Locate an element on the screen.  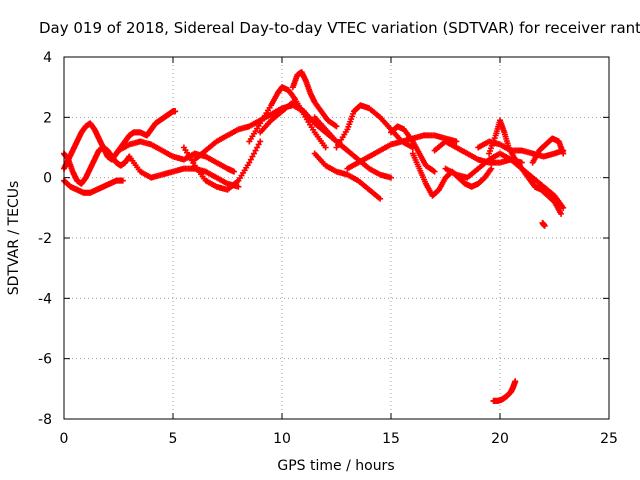
x-tick-label: 0 is located at coordinates (64, 439).